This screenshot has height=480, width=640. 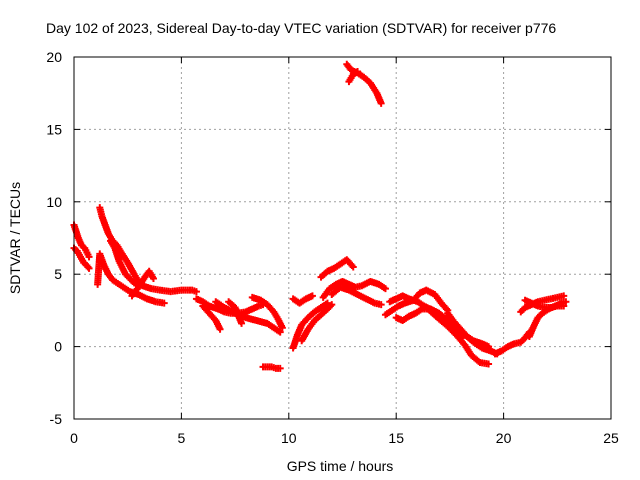 What do you see at coordinates (396, 438) in the screenshot?
I see `x-tick-label: 15` at bounding box center [396, 438].